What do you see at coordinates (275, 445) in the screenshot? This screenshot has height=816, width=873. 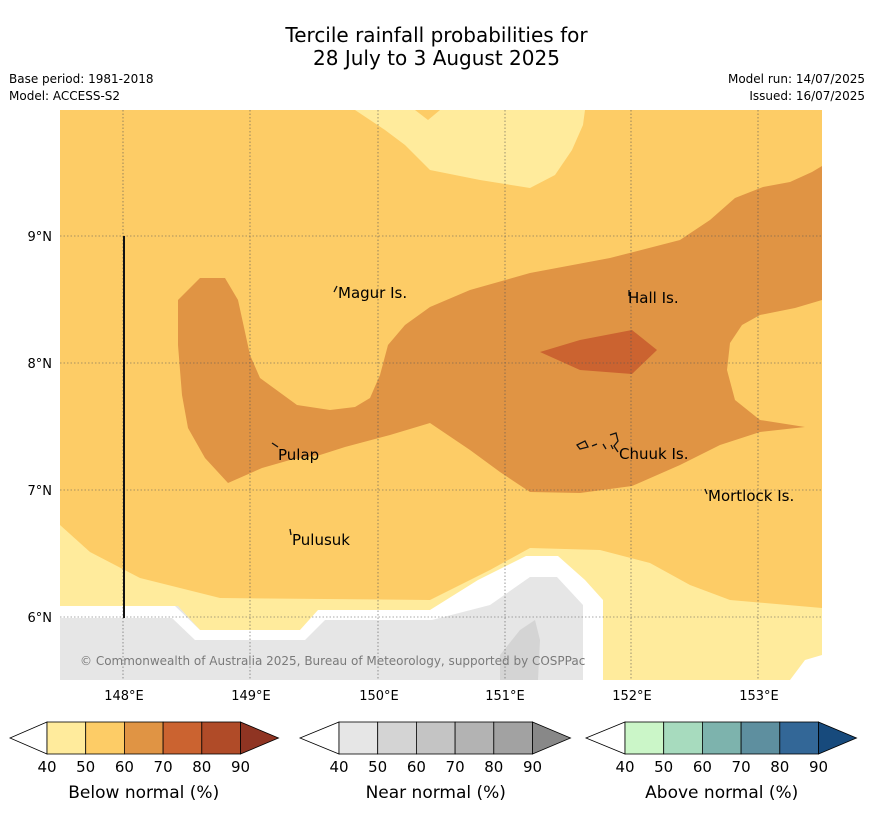 I see `pulap-island-marker` at bounding box center [275, 445].